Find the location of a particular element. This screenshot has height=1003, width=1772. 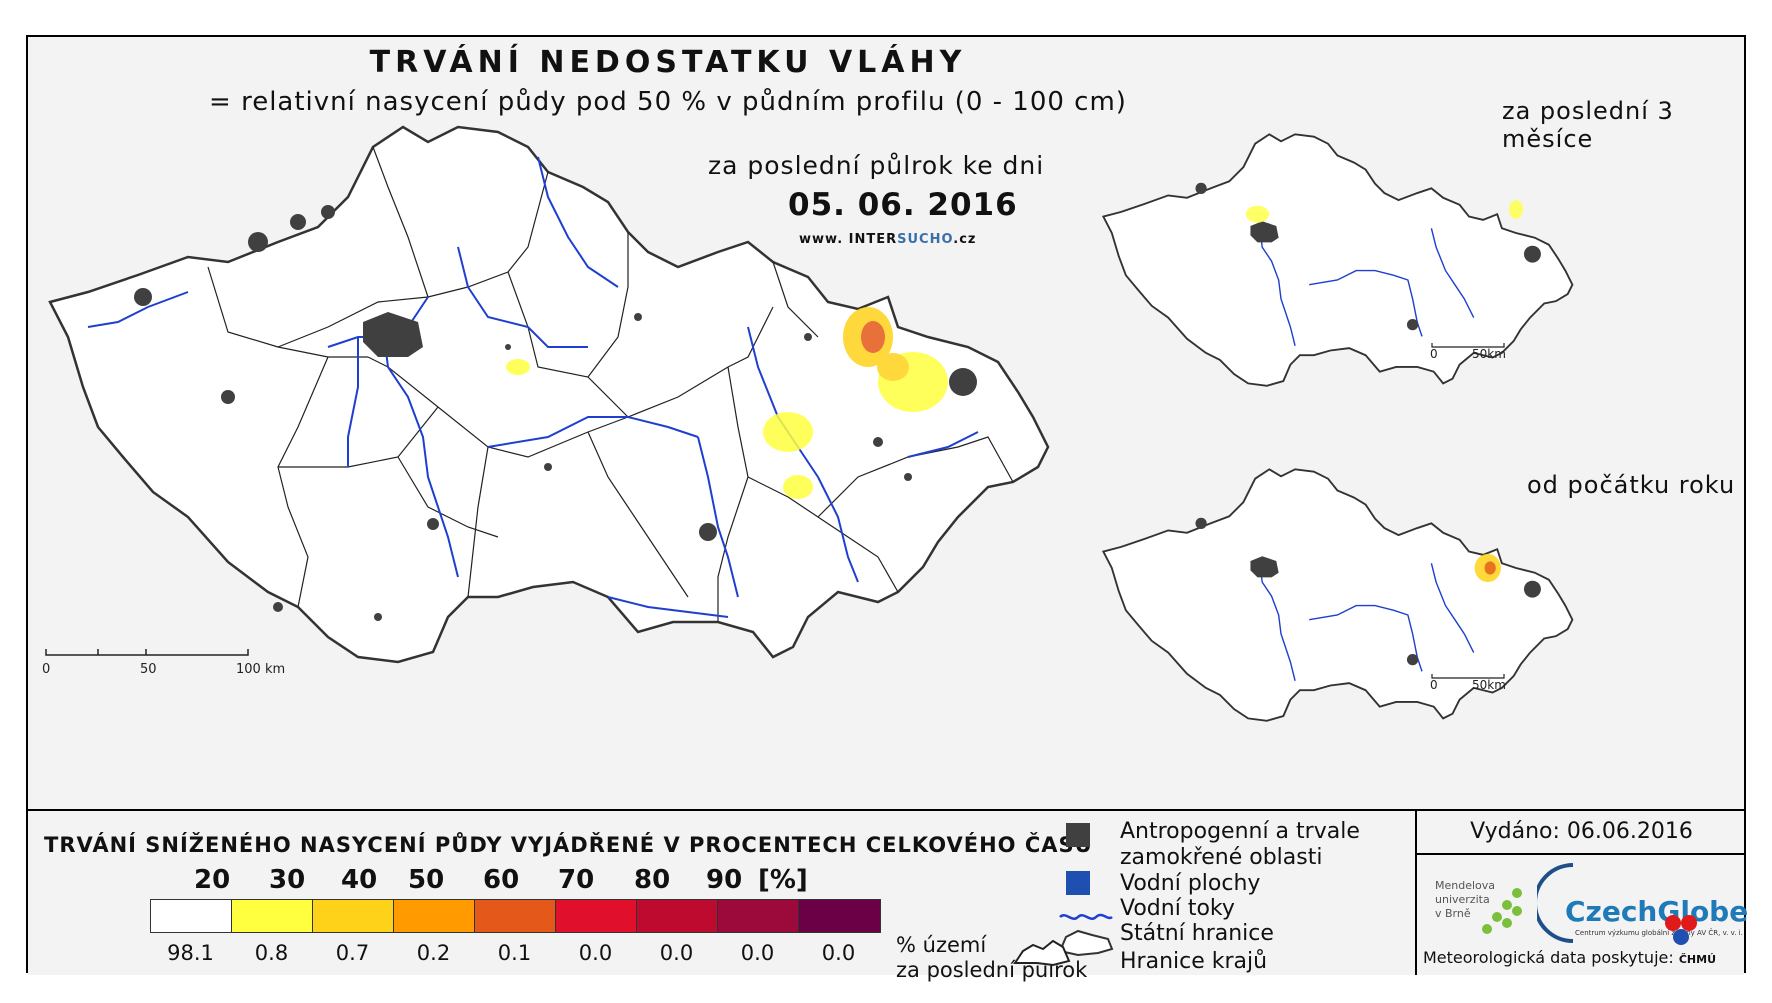

threshold-50: 50 is located at coordinates (426, 880).